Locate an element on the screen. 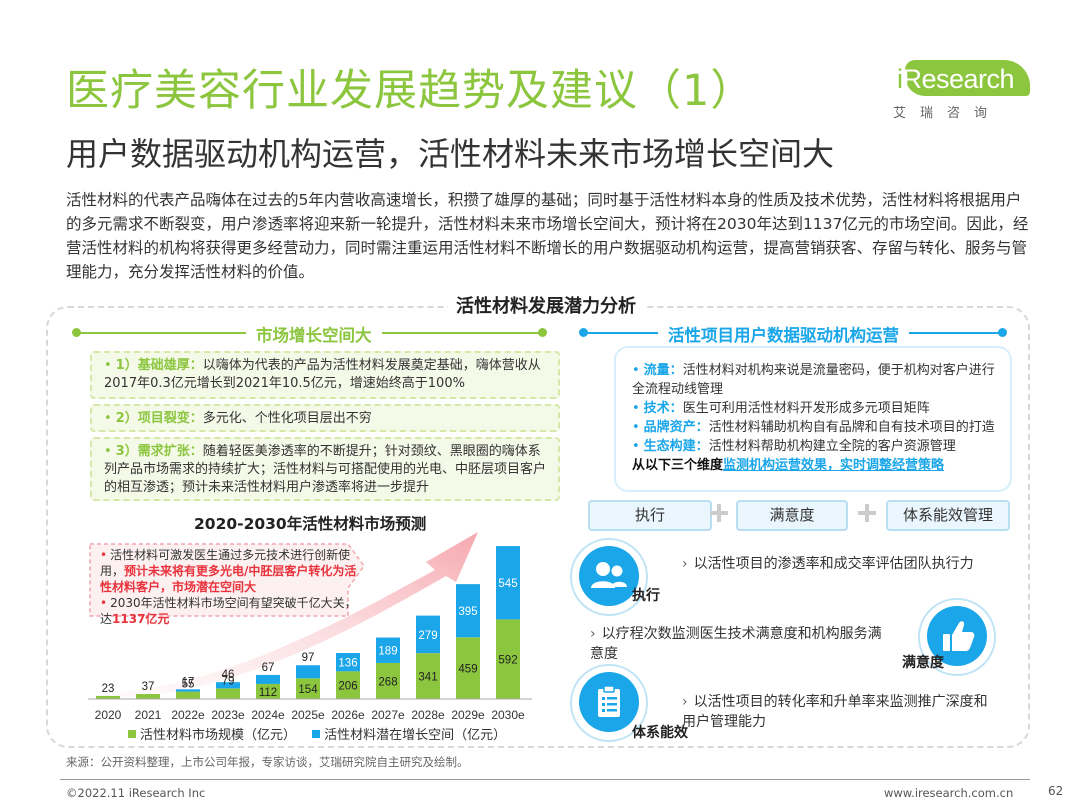 Image resolution: width=1080 pixels, height=810 pixels. chart-title: 2020-2030年活性材料市场预测 is located at coordinates (310, 524).